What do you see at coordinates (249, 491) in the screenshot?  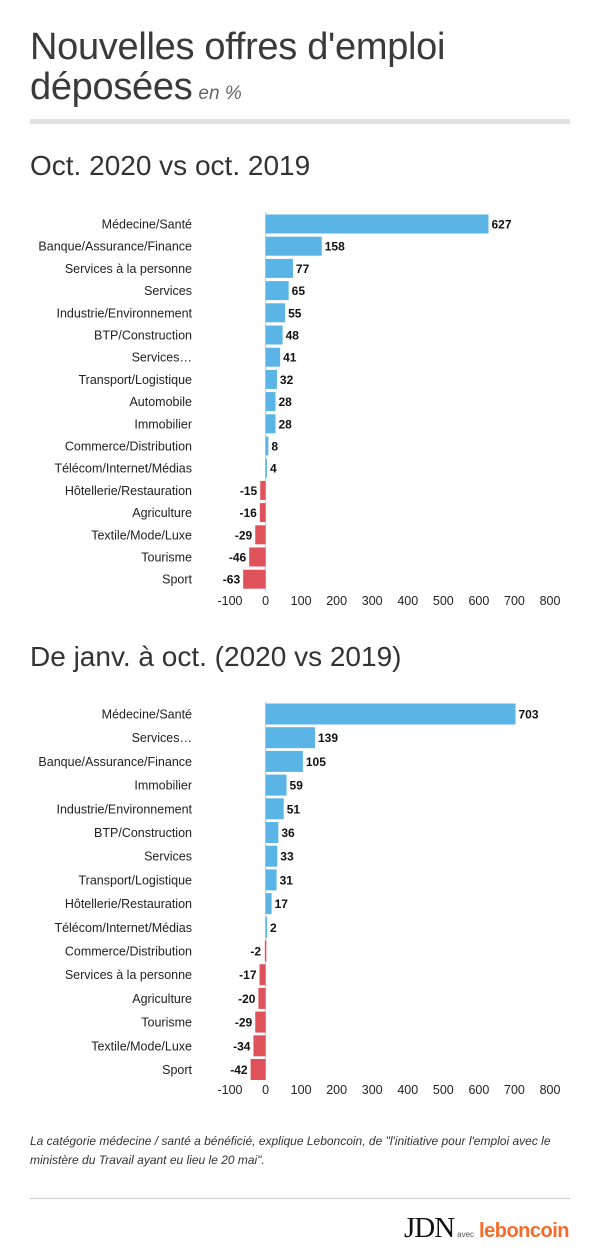 I see `value-label: -15` at bounding box center [249, 491].